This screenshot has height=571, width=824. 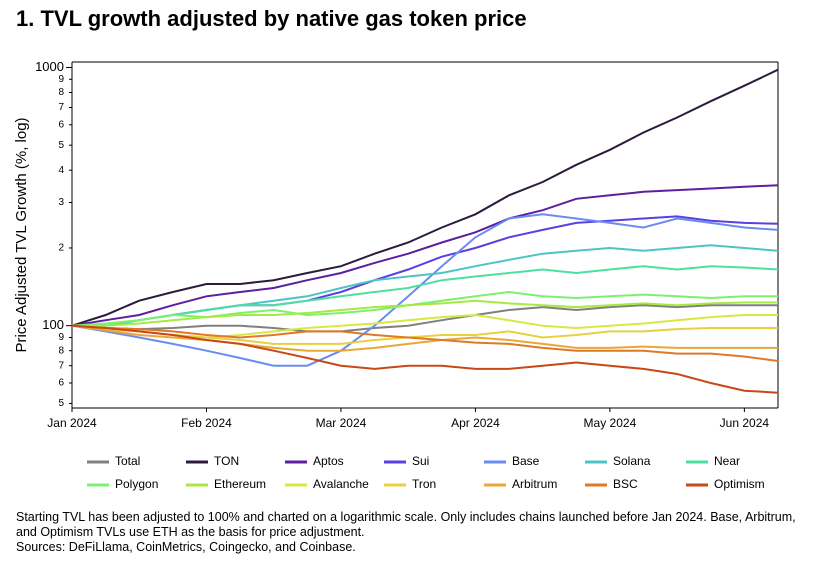 I want to click on legend-label: Near, so click(x=727, y=461).